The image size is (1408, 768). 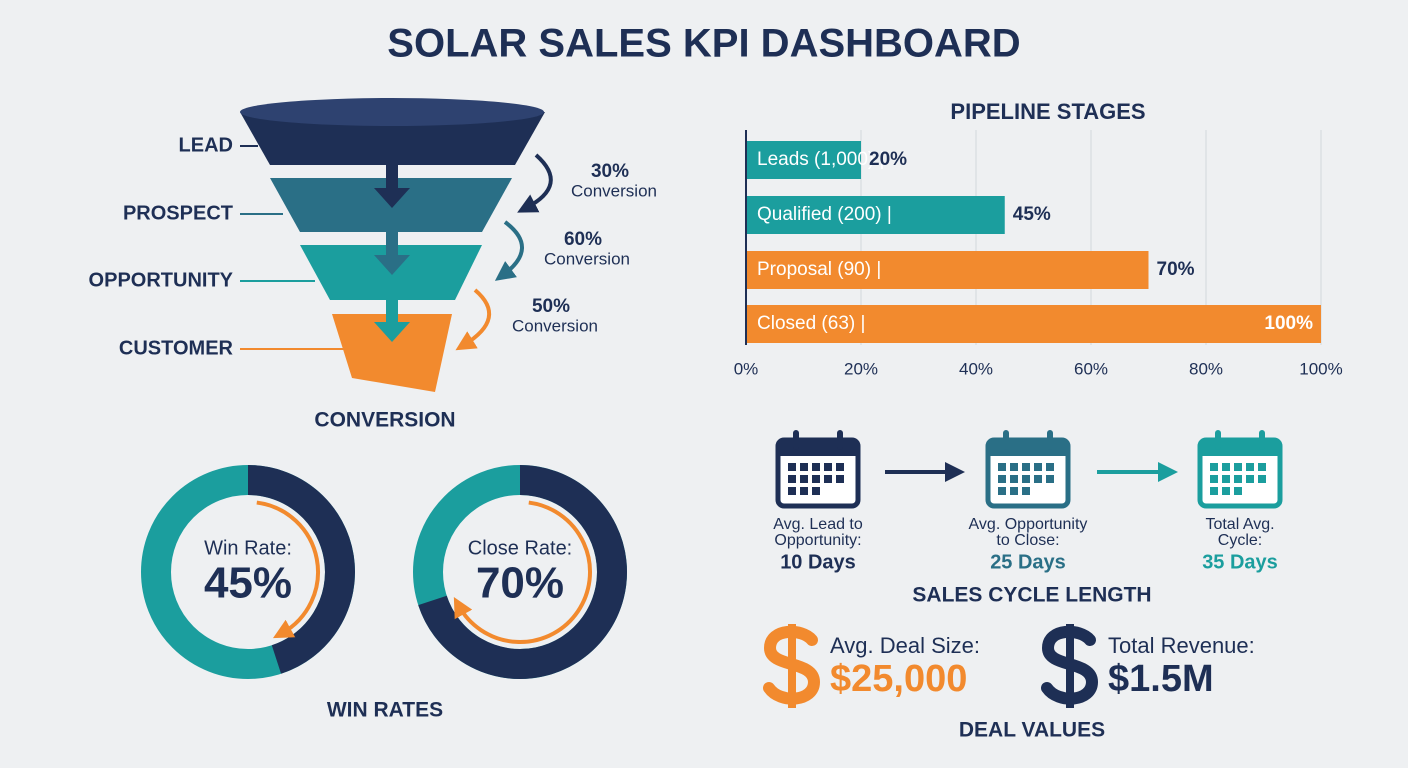 What do you see at coordinates (1239, 524) in the screenshot?
I see `cycle-label: Total Avg.` at bounding box center [1239, 524].